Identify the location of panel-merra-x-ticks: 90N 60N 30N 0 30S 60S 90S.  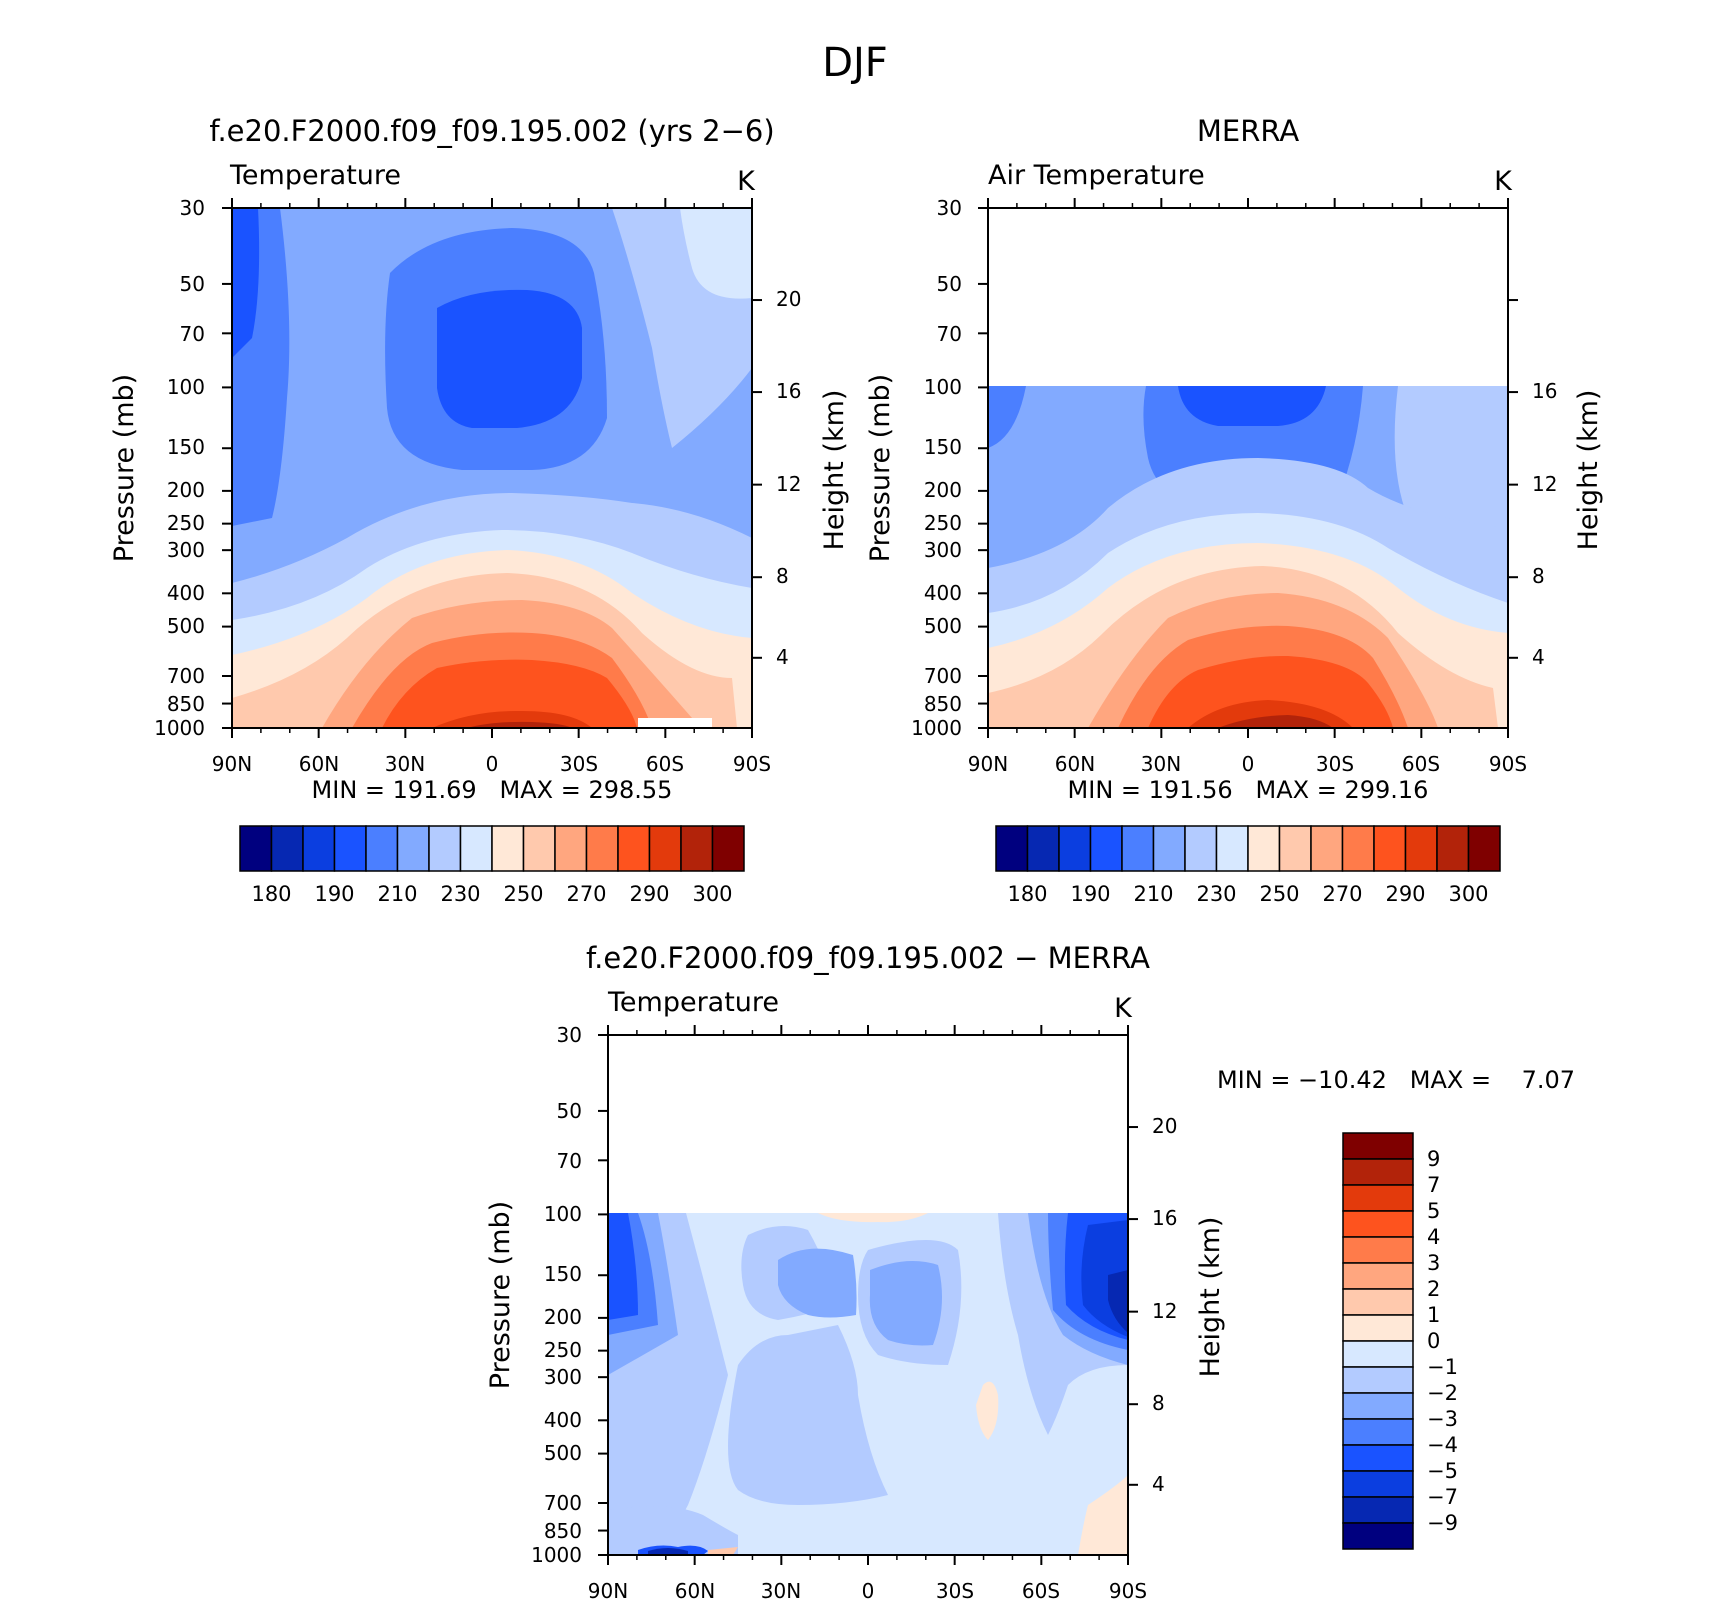
(1247, 764).